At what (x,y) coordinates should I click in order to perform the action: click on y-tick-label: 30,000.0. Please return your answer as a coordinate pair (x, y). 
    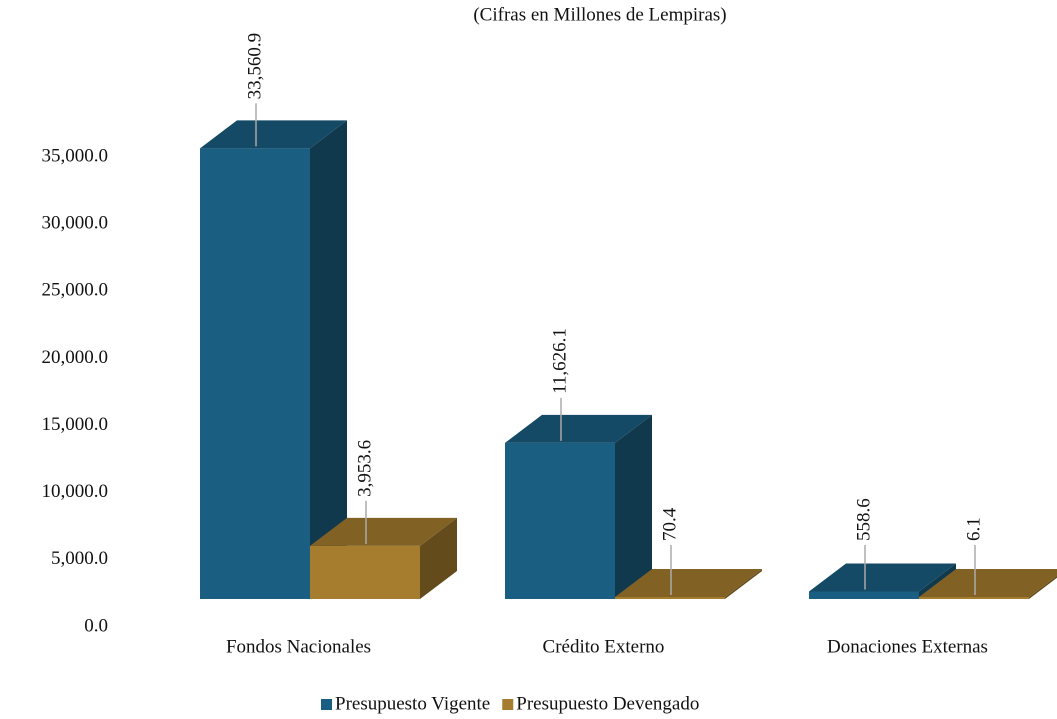
    Looking at the image, I should click on (75, 223).